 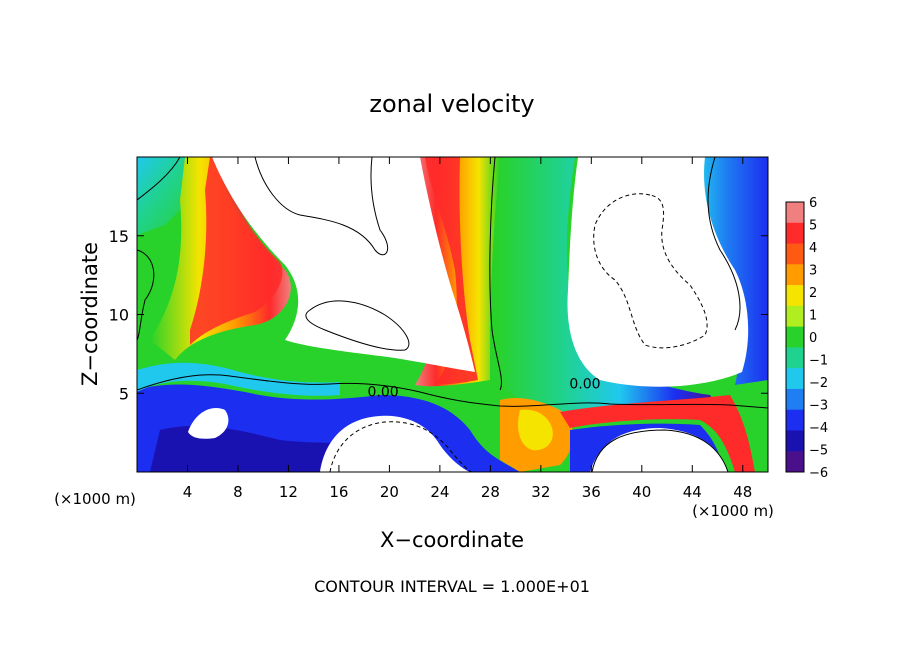 What do you see at coordinates (813, 203) in the screenshot?
I see `colorbar-label: 6` at bounding box center [813, 203].